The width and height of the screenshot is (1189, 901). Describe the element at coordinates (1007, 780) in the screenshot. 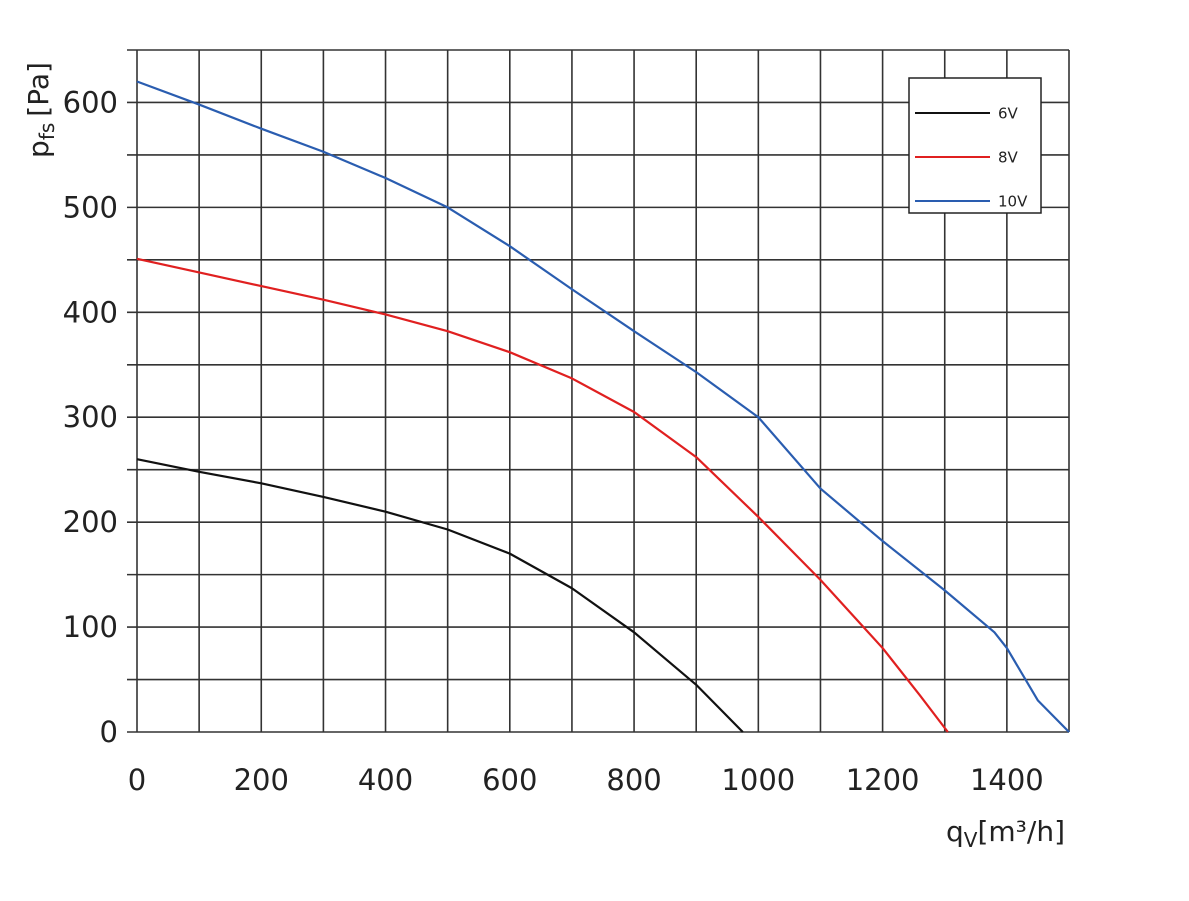

I see `x-tick-label: 1400` at that location.